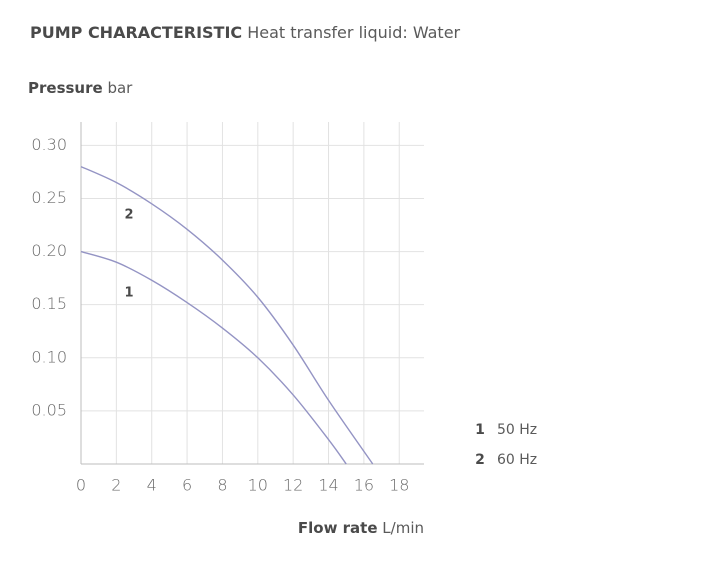 The image size is (720, 569). I want to click on y-tick-label: 0.15, so click(49, 303).